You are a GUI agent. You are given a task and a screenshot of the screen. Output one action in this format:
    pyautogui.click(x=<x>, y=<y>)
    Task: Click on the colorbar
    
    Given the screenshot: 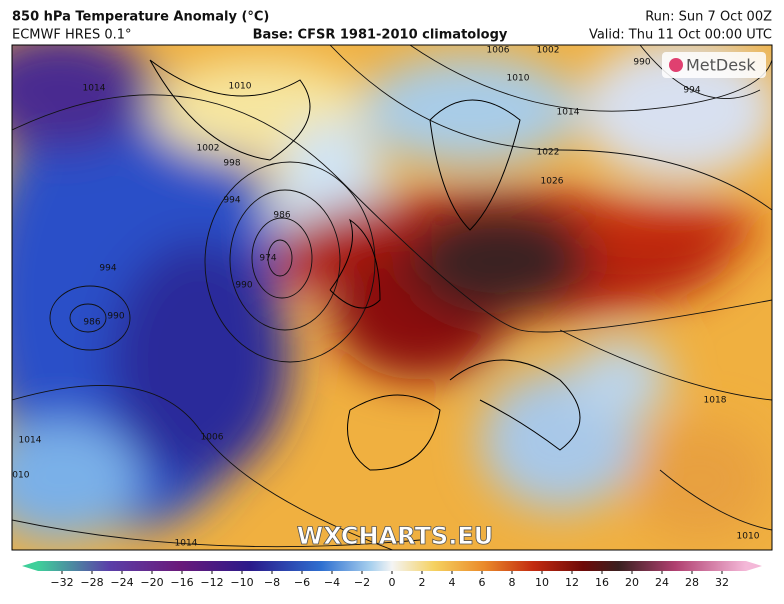 What is the action you would take?
    pyautogui.click(x=392, y=566)
    